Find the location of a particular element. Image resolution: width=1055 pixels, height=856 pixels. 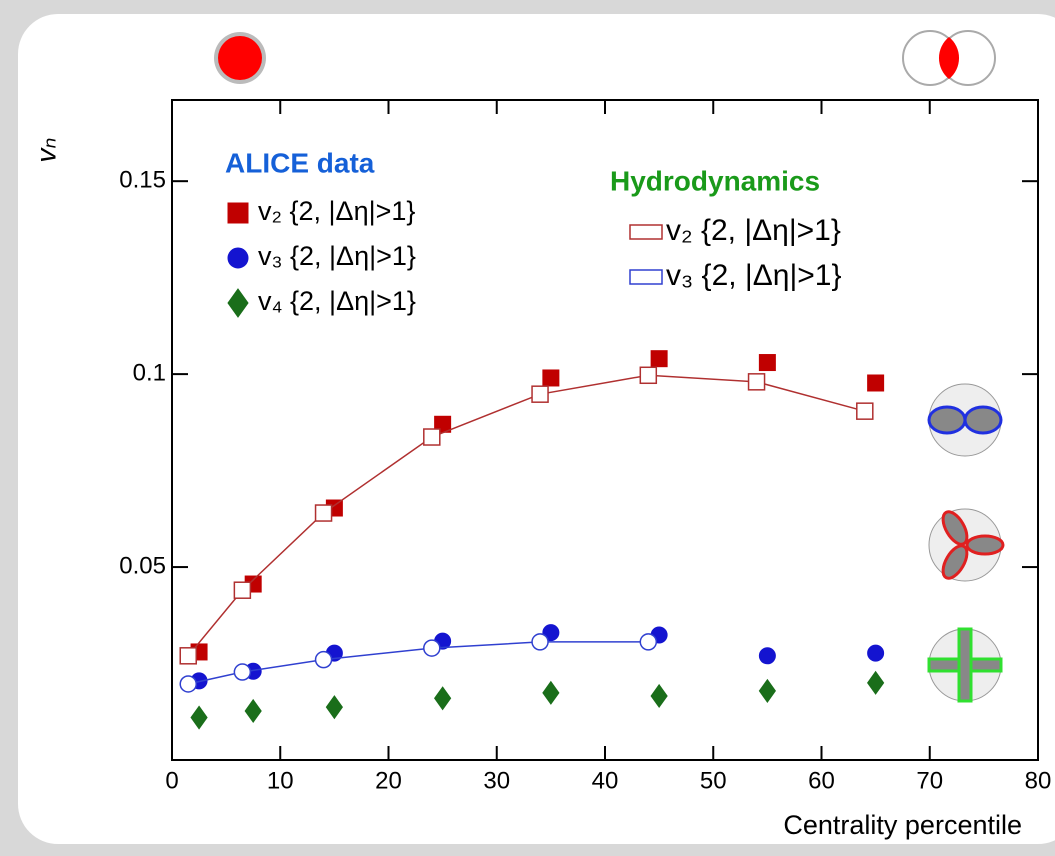

icon-overlap is located at coordinates (949, 58).